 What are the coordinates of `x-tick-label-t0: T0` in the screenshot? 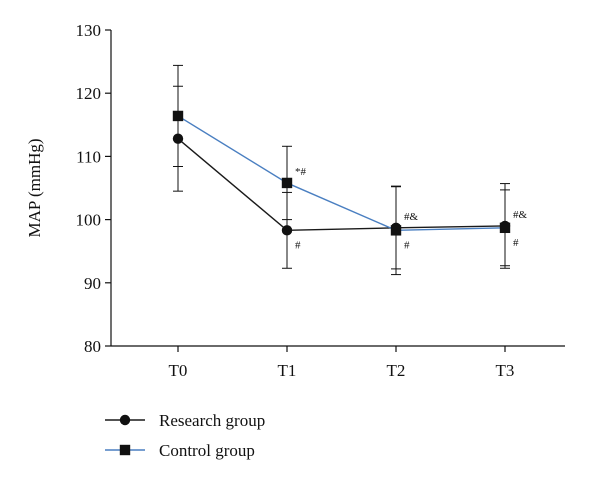 It's located at (178, 370).